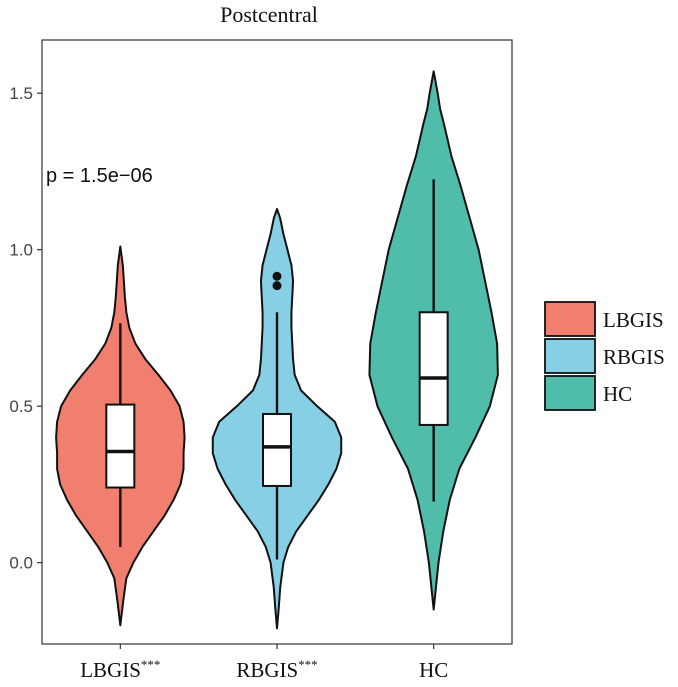  Describe the element at coordinates (570, 356) in the screenshot. I see `legend-key-rbgis` at that location.